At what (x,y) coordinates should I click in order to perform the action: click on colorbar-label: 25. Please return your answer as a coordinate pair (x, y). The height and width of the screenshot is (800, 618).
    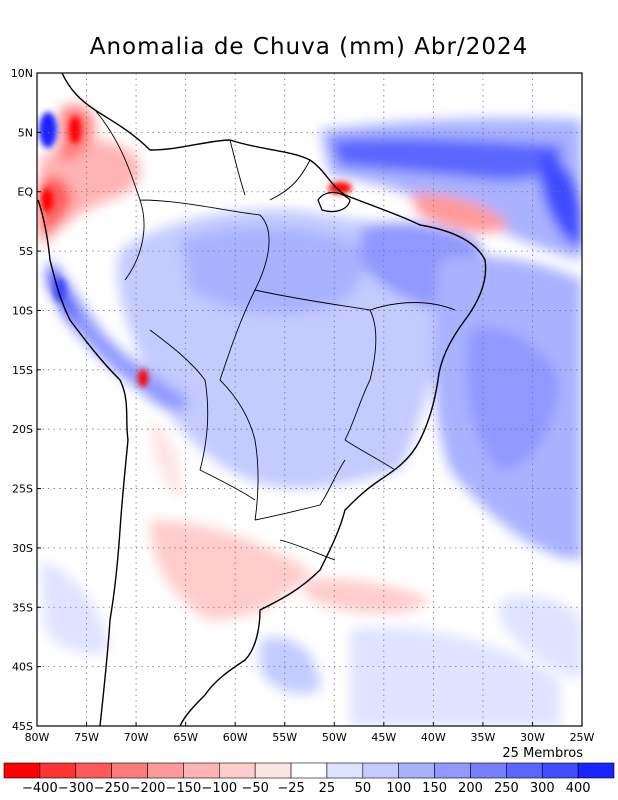
    Looking at the image, I should click on (327, 788).